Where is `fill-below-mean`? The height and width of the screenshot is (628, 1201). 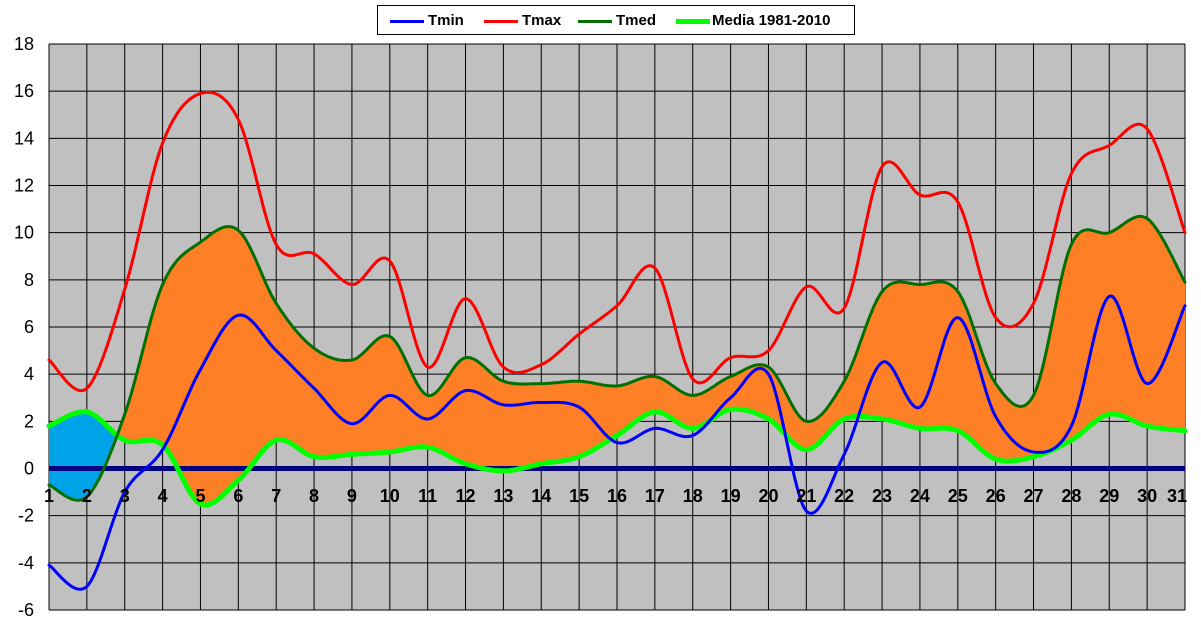
fill-below-mean is located at coordinates (83, 456).